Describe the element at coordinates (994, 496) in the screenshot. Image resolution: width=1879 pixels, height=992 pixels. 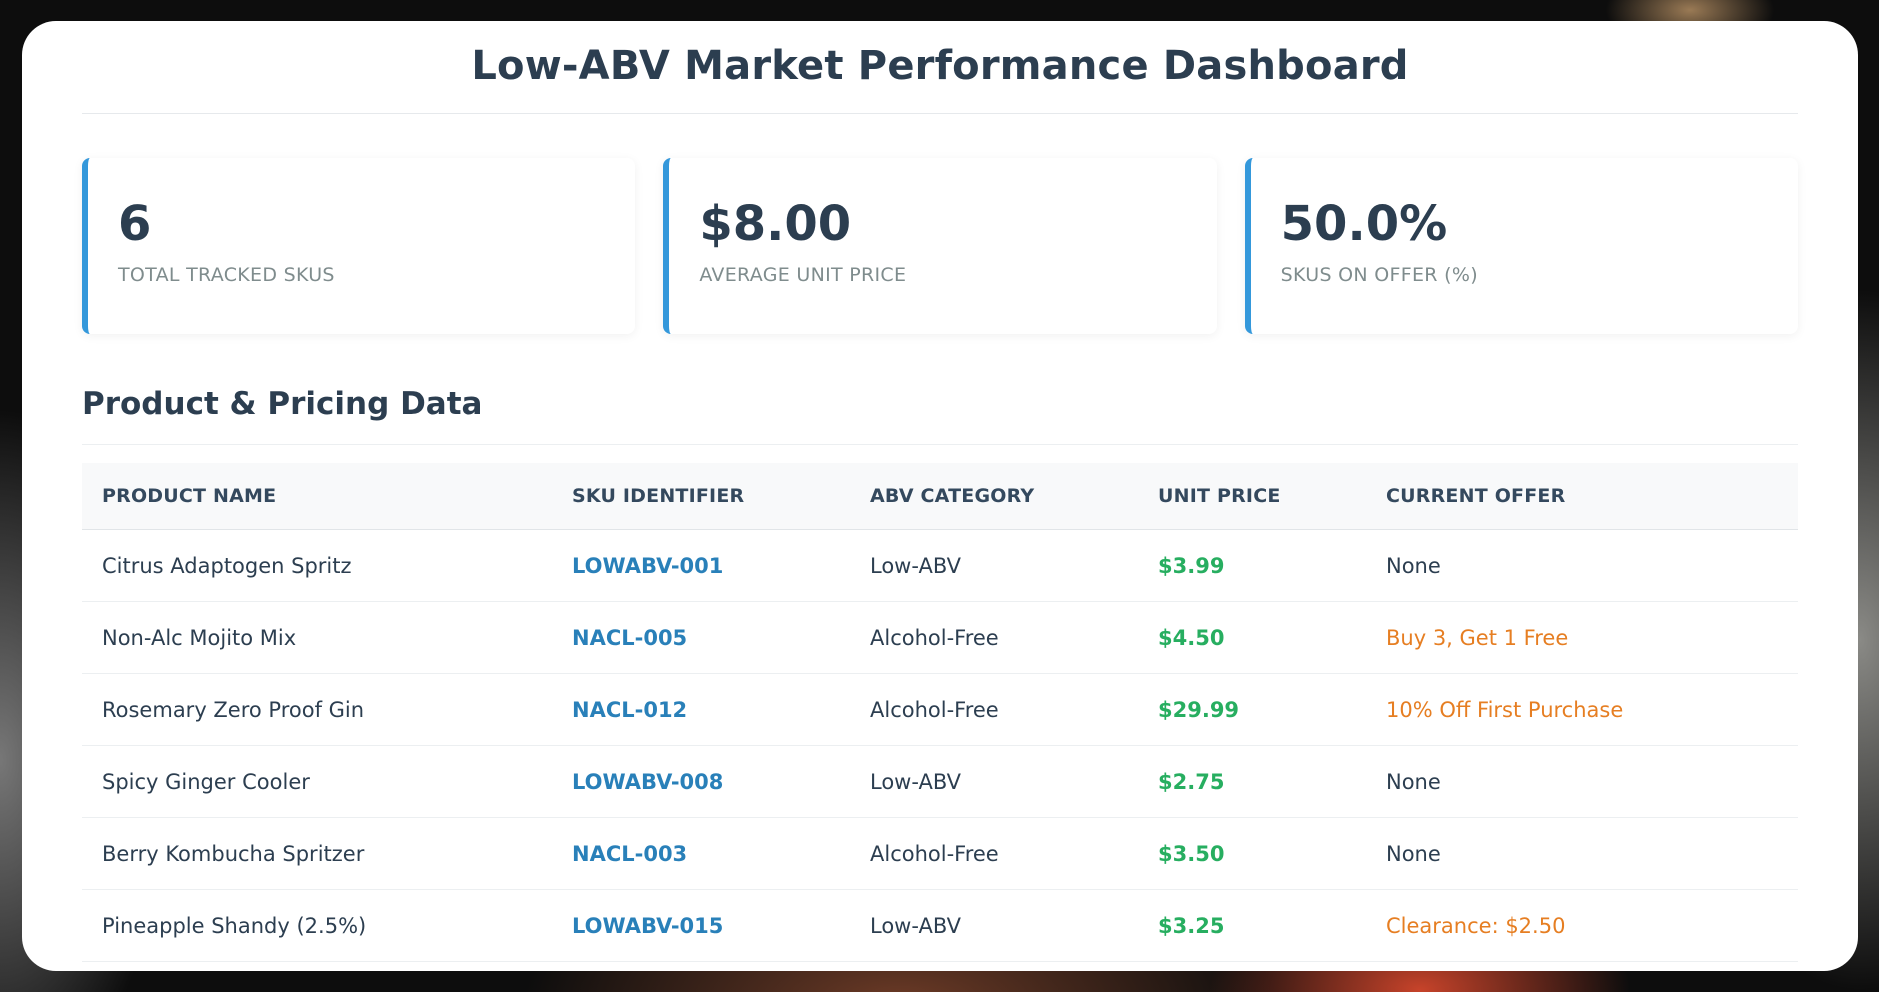
I see `column-header-abv-category: ABV CATEGORY` at that location.